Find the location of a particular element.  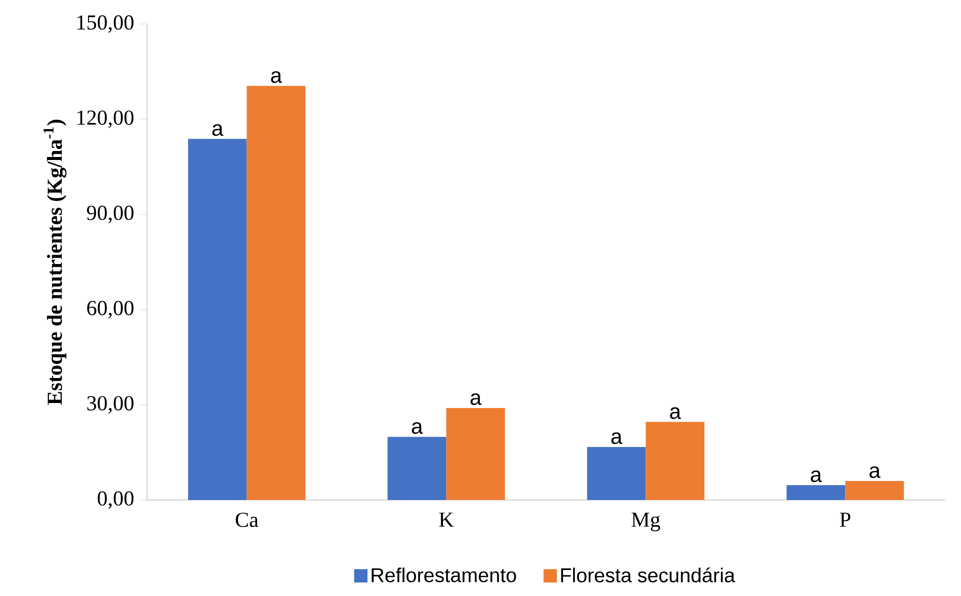

x-tick-label: P is located at coordinates (845, 519).